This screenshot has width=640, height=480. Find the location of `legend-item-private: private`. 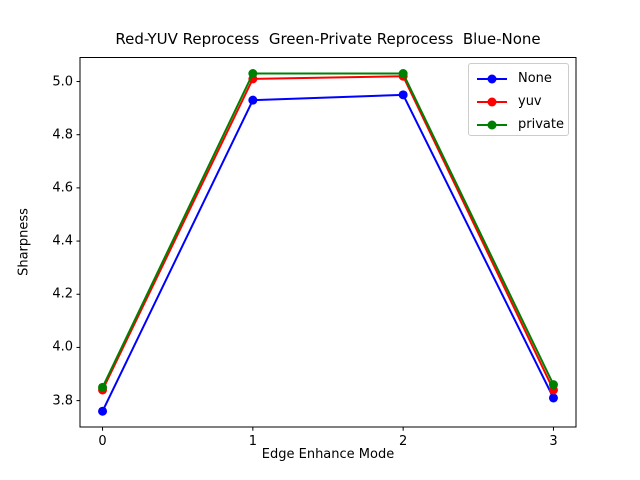

legend-item-private: private is located at coordinates (518, 124).